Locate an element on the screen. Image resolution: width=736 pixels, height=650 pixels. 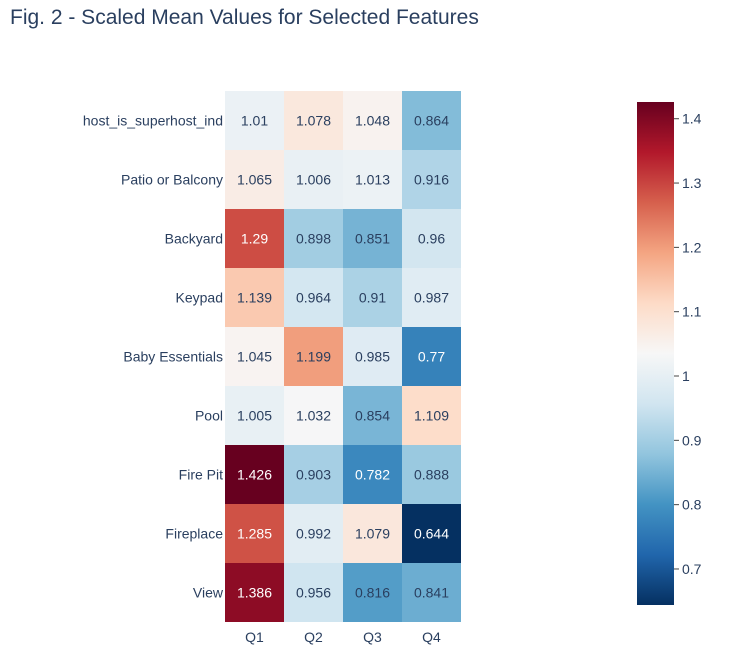
heatmap-cell-label: 1.045 is located at coordinates (254, 357).